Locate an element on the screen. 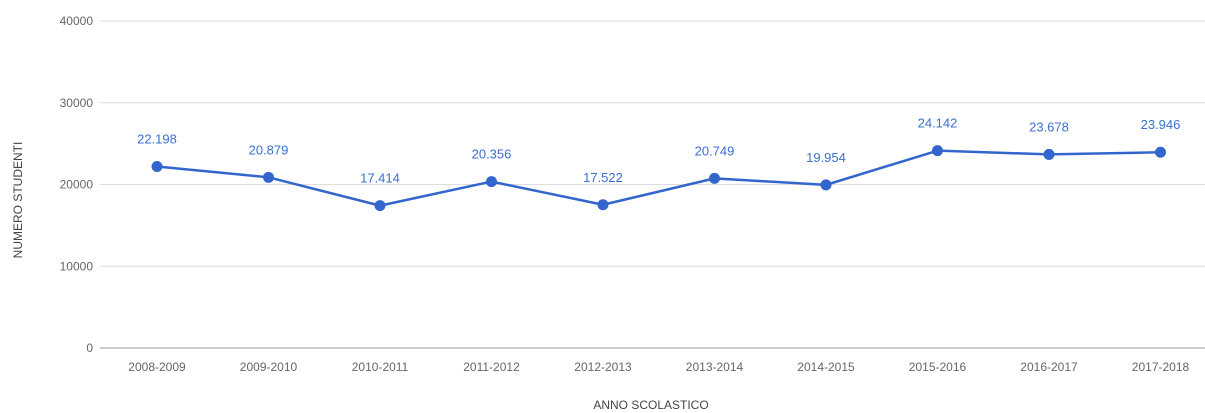  series-line is located at coordinates (658, 178).